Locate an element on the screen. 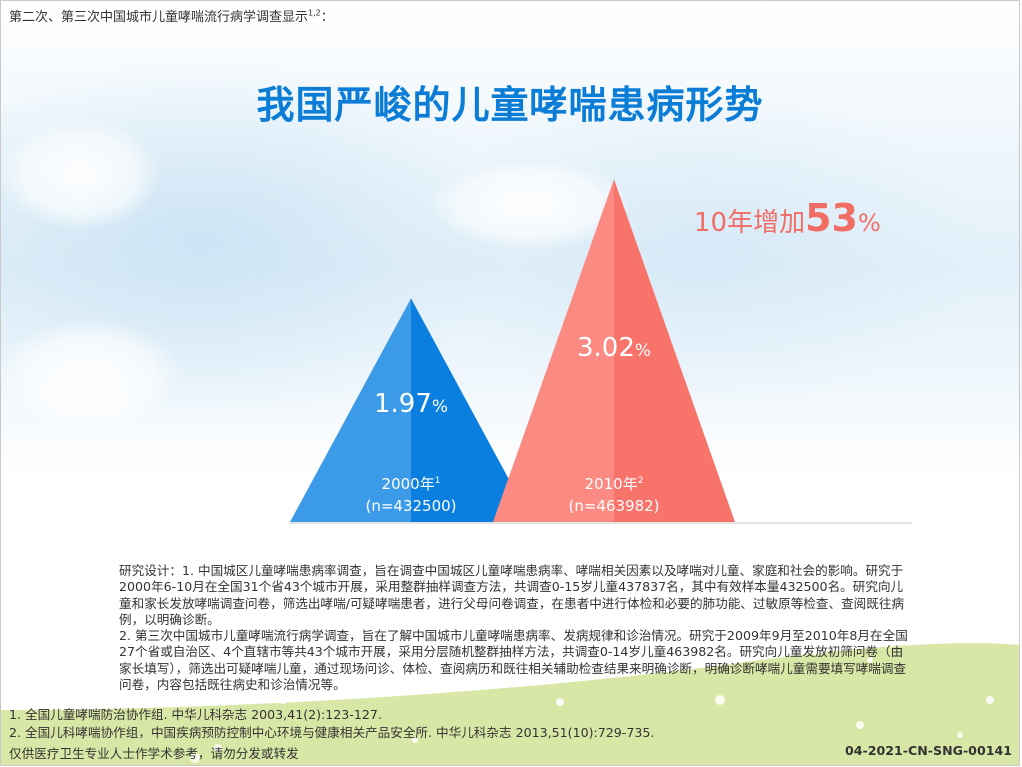  category-ref: 2 is located at coordinates (640, 481).